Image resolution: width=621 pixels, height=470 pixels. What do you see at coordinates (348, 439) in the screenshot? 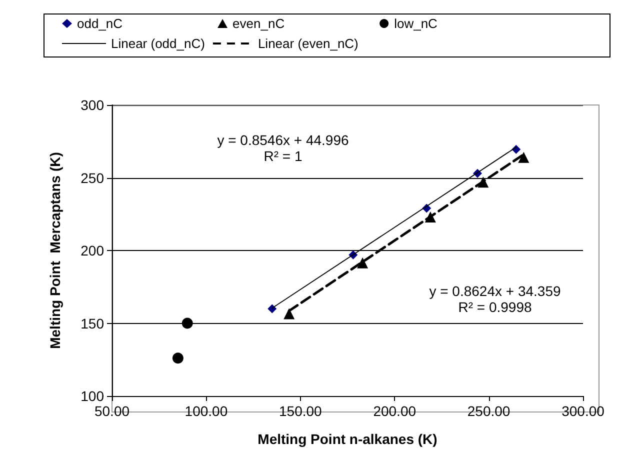
I see `x-axis-title: Melting Point n-alkanes (K)` at bounding box center [348, 439].